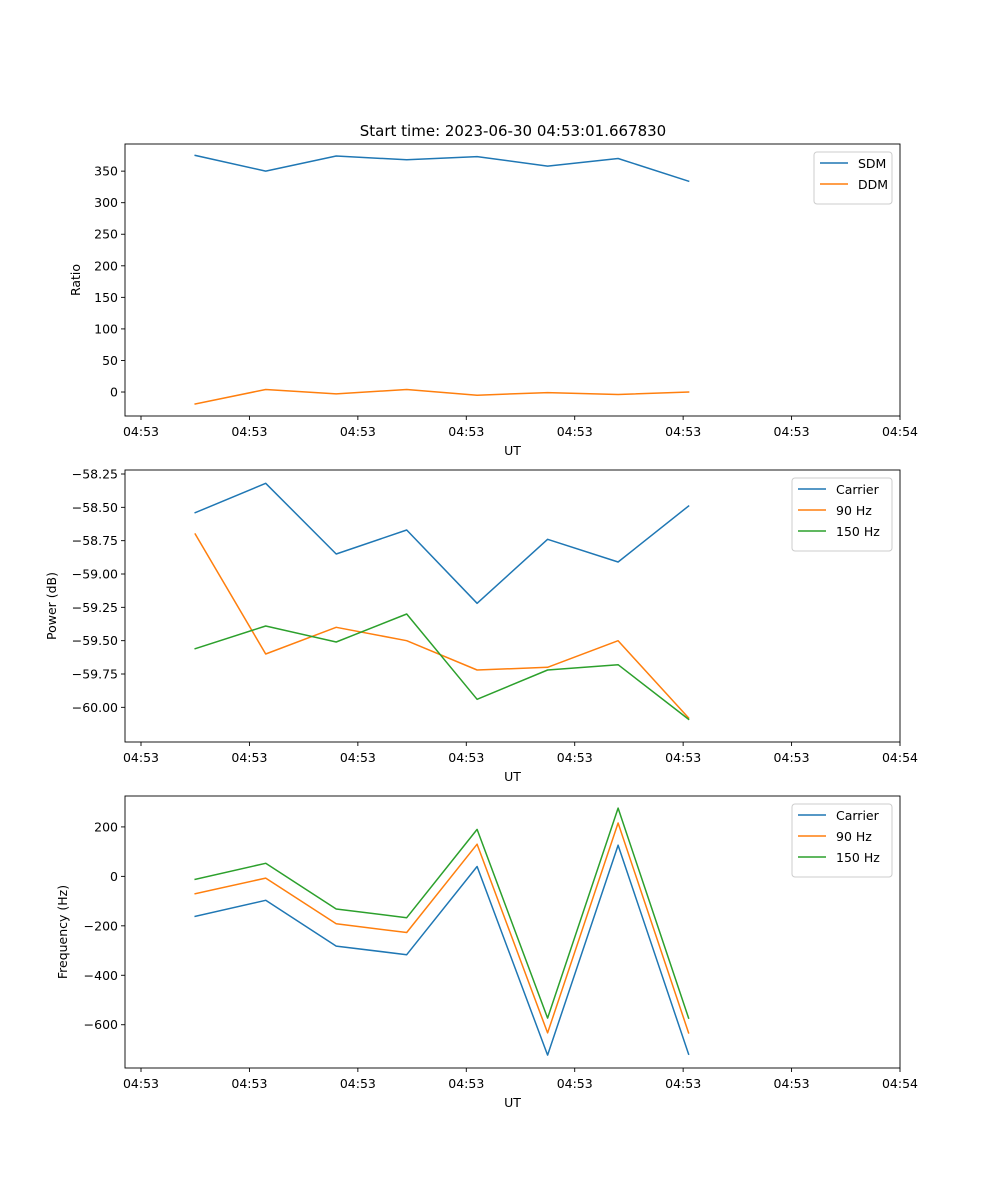  I want to click on series-line-sdm, so click(442, 168).